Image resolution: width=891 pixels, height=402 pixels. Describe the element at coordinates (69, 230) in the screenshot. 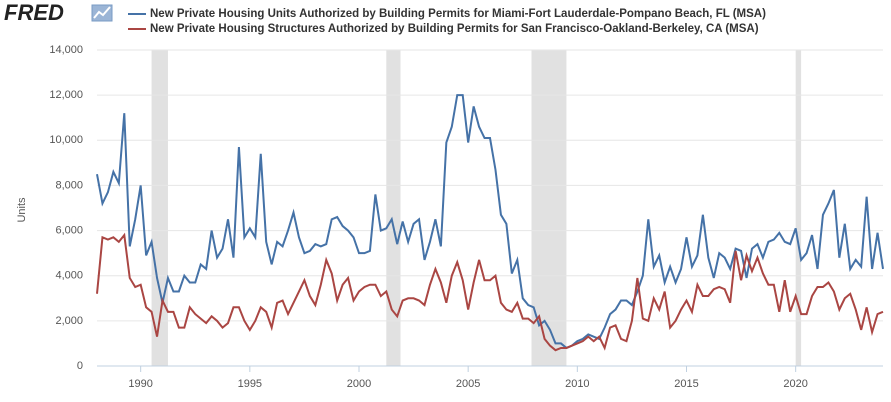

I see `y-tick-label: 6,000` at that location.